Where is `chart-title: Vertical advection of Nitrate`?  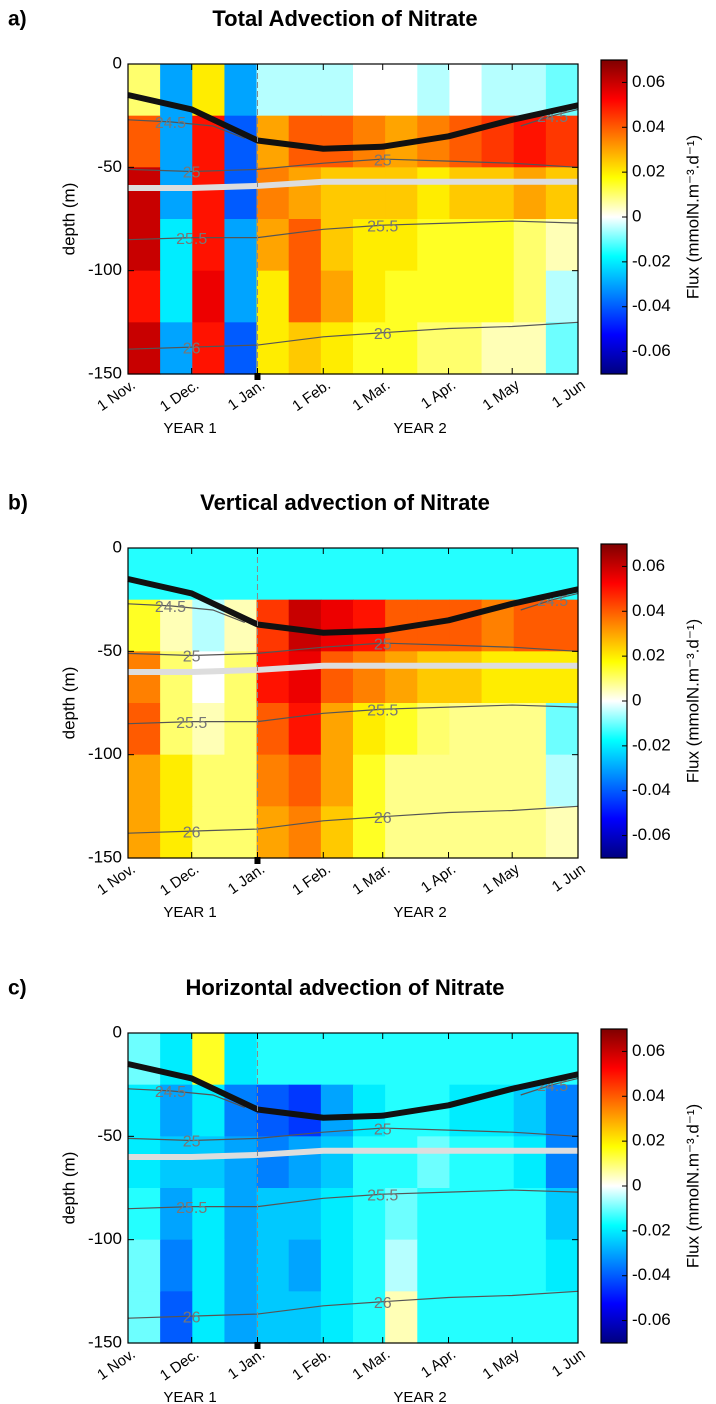 chart-title: Vertical advection of Nitrate is located at coordinates (345, 502).